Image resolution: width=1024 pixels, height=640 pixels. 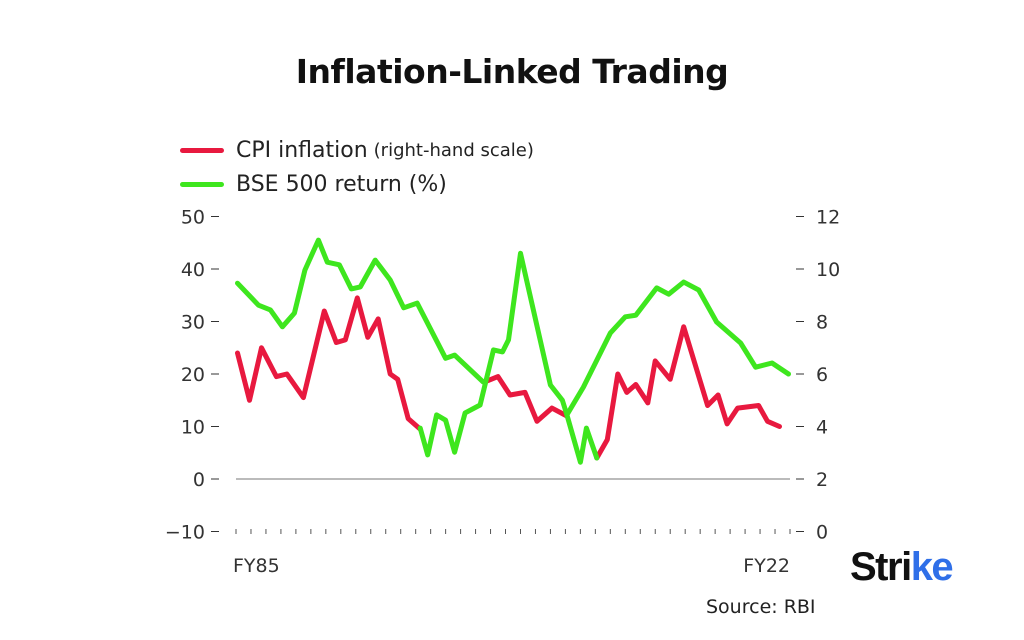 I want to click on legend-swatch-bse, so click(x=202, y=184).